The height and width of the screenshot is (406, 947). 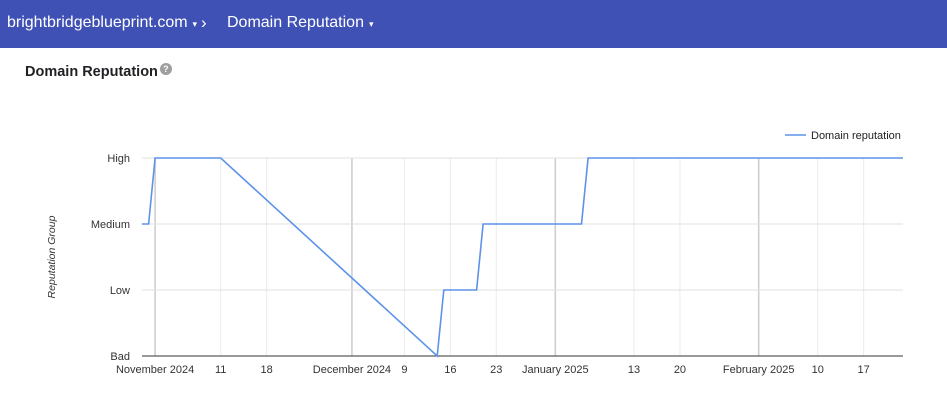 I want to click on x-tick-label: 17, so click(x=864, y=370).